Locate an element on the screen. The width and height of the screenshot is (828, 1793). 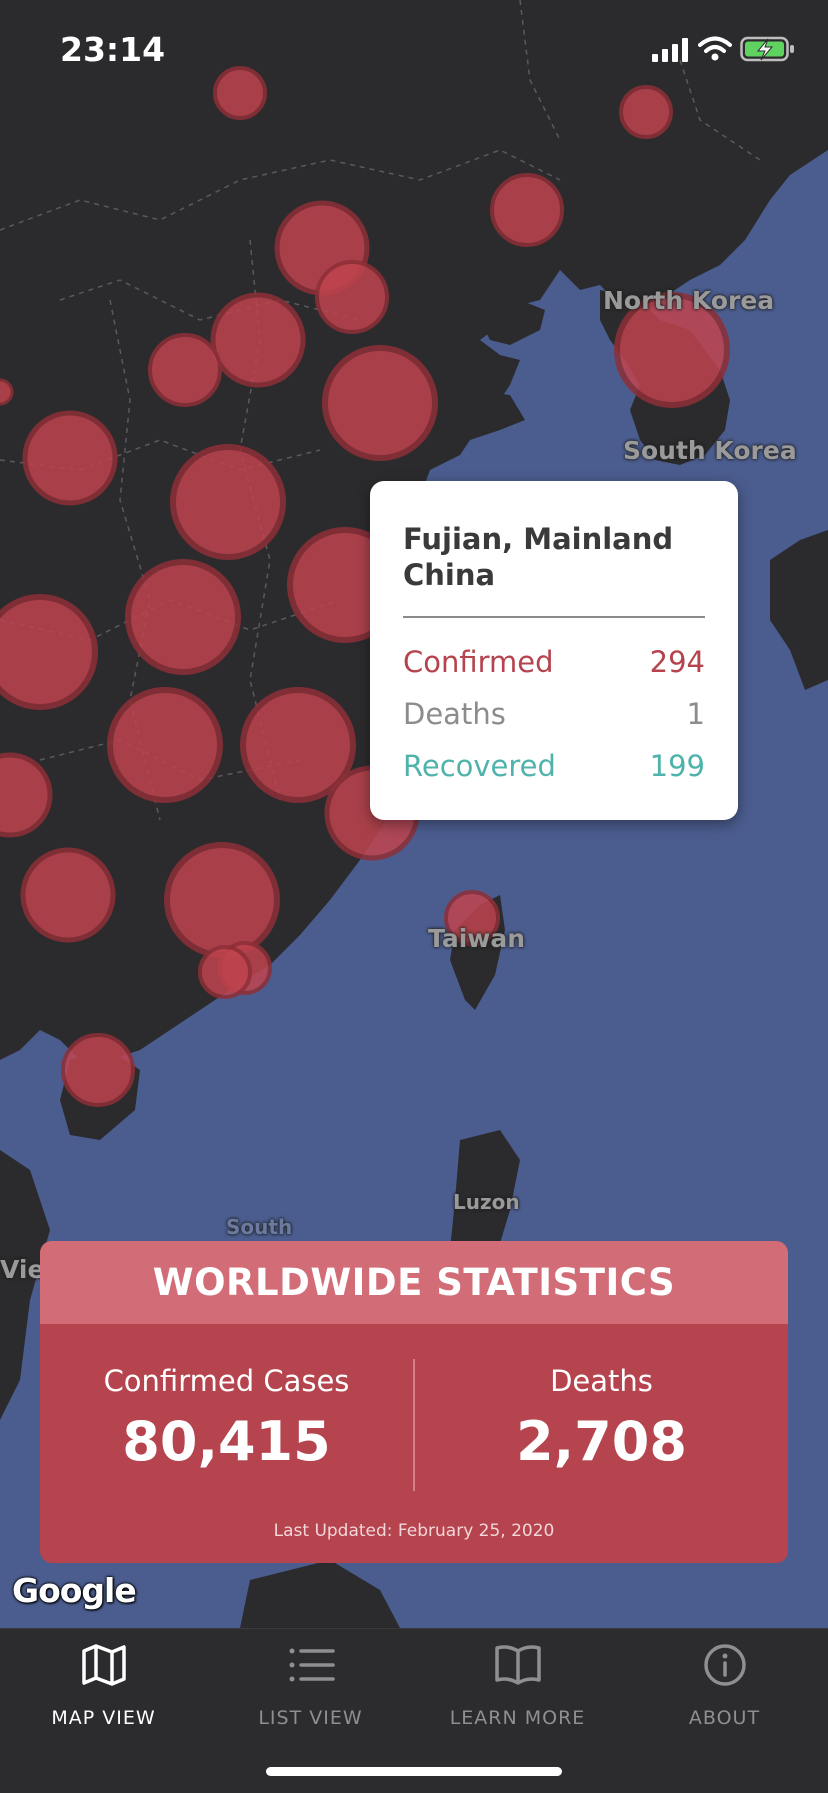
japan-landmass is located at coordinates (799, 610).